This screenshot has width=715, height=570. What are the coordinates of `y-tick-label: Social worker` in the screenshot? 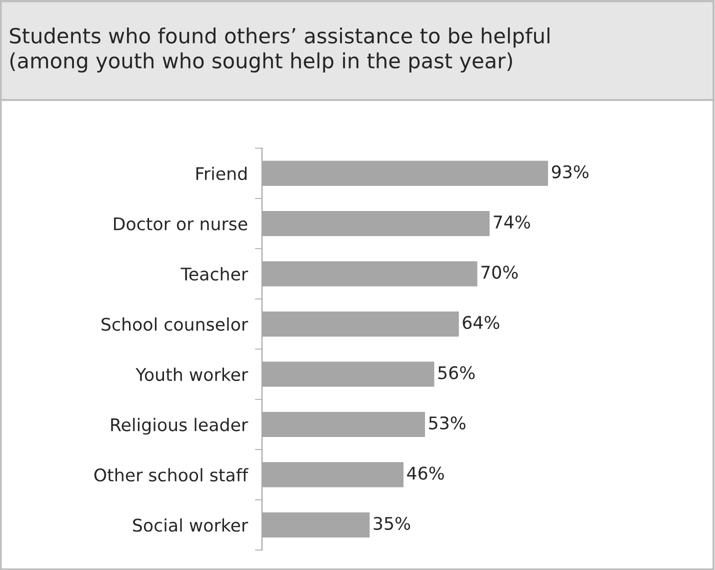 It's located at (190, 525).